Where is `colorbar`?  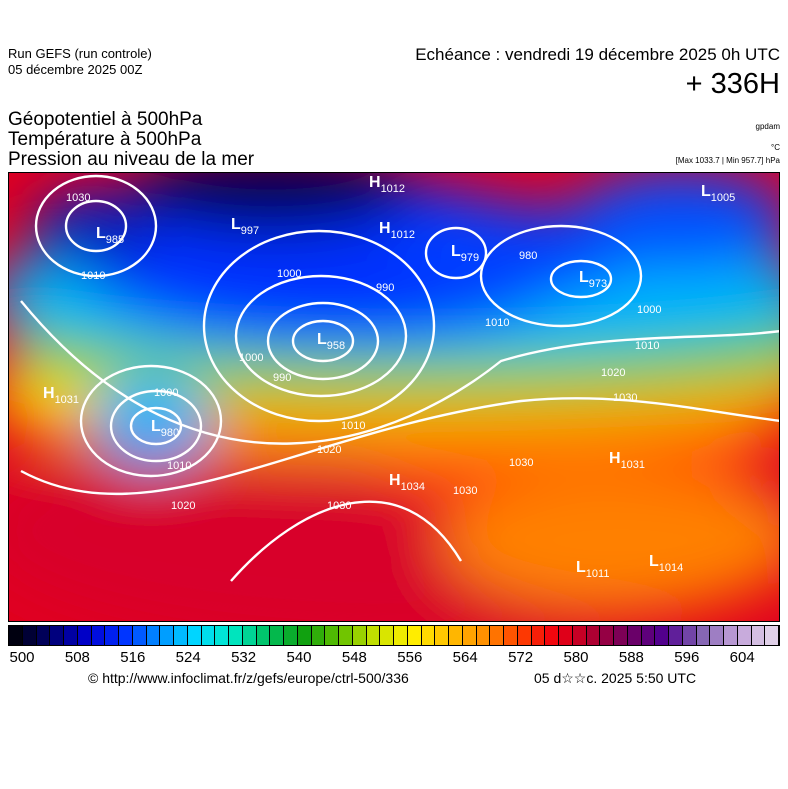 colorbar is located at coordinates (394, 635).